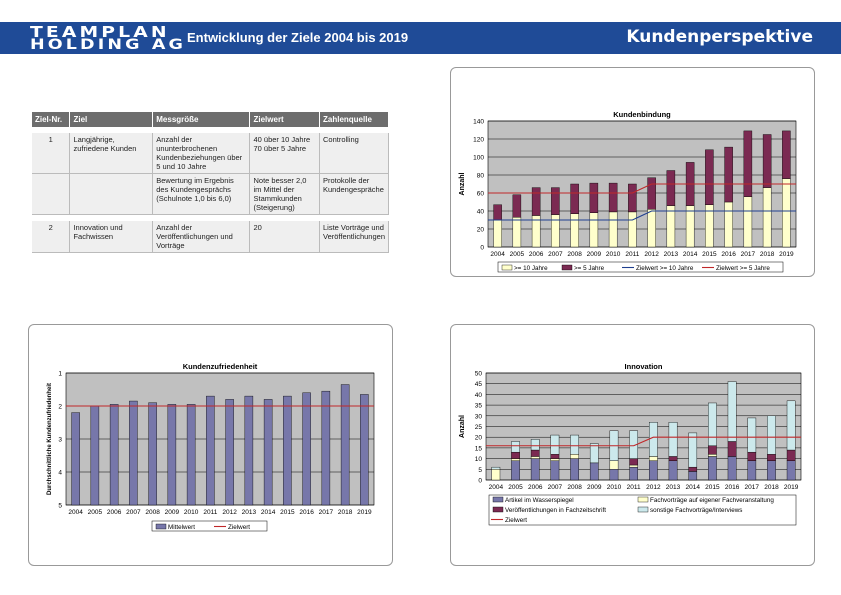 The image size is (841, 595). Describe the element at coordinates (462, 183) in the screenshot. I see `y-axis-label: Anzahl` at that location.